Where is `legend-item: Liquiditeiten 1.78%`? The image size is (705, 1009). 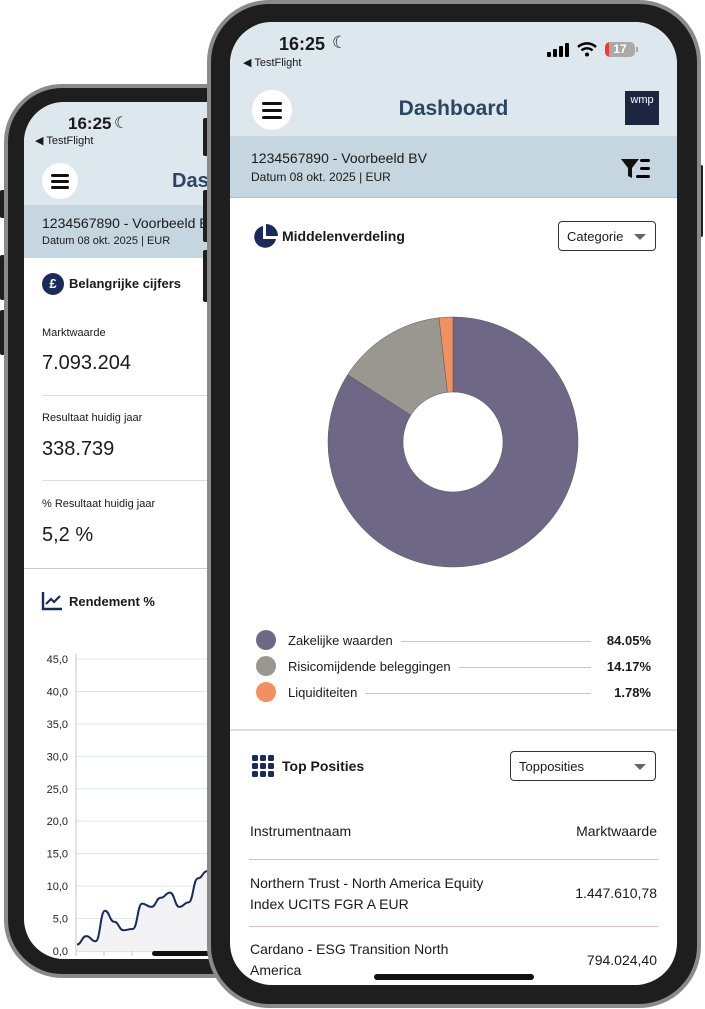
legend-item: Liquiditeiten 1.78% is located at coordinates (453, 693).